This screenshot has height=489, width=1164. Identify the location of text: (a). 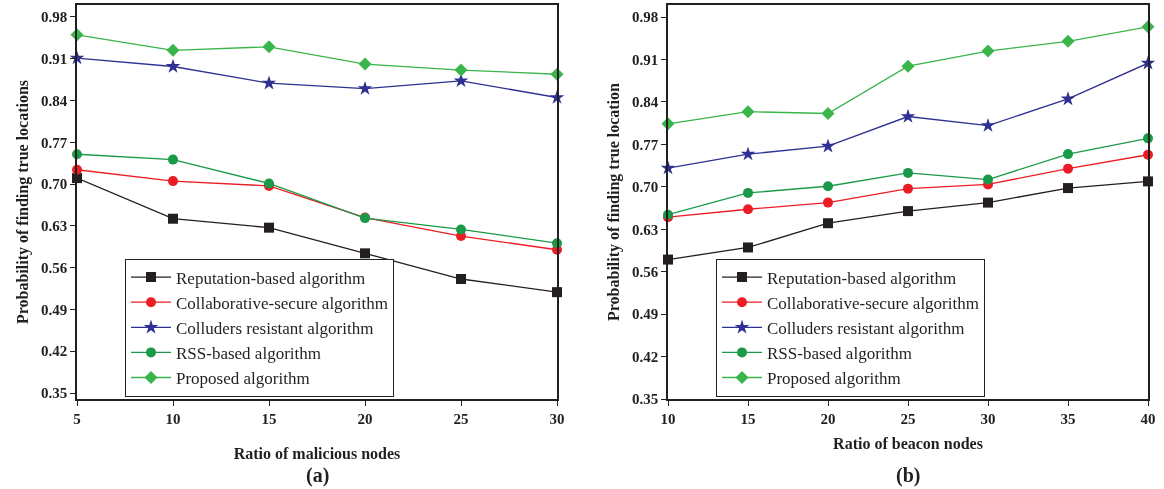
(318, 475).